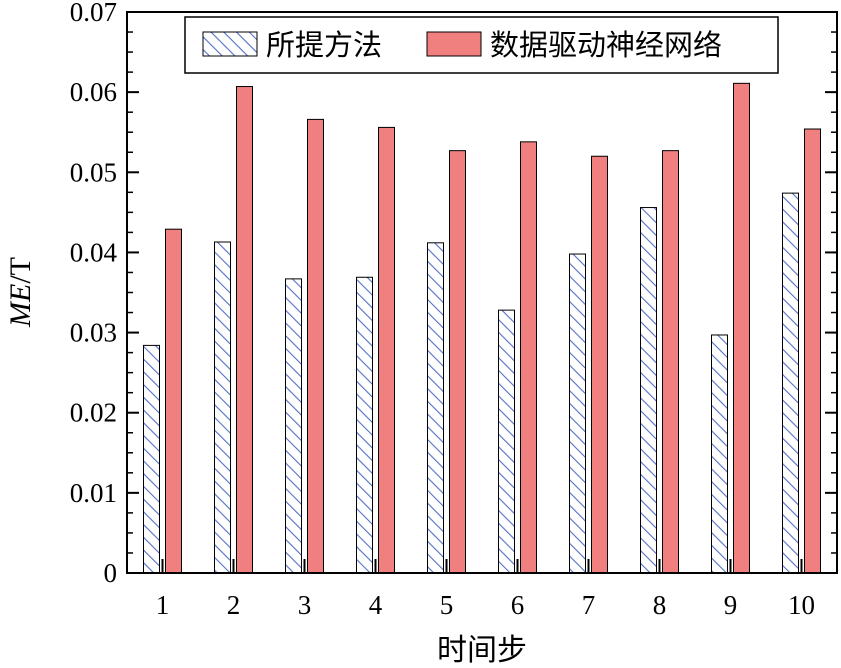  I want to click on x-axis-title: 时间步, so click(482, 650).